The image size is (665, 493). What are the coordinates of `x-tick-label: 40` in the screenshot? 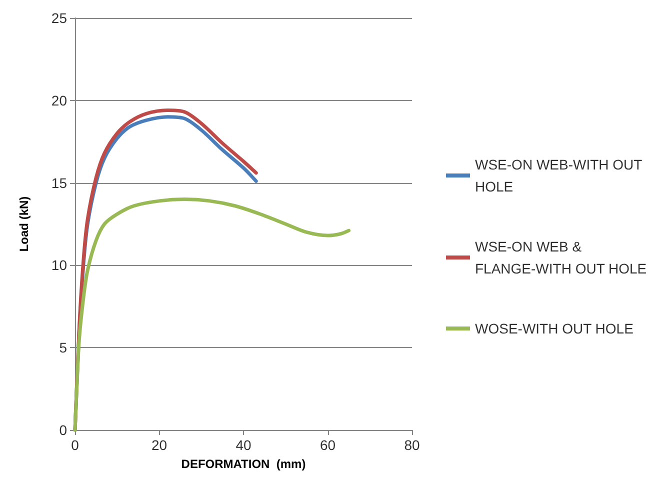 It's located at (244, 445).